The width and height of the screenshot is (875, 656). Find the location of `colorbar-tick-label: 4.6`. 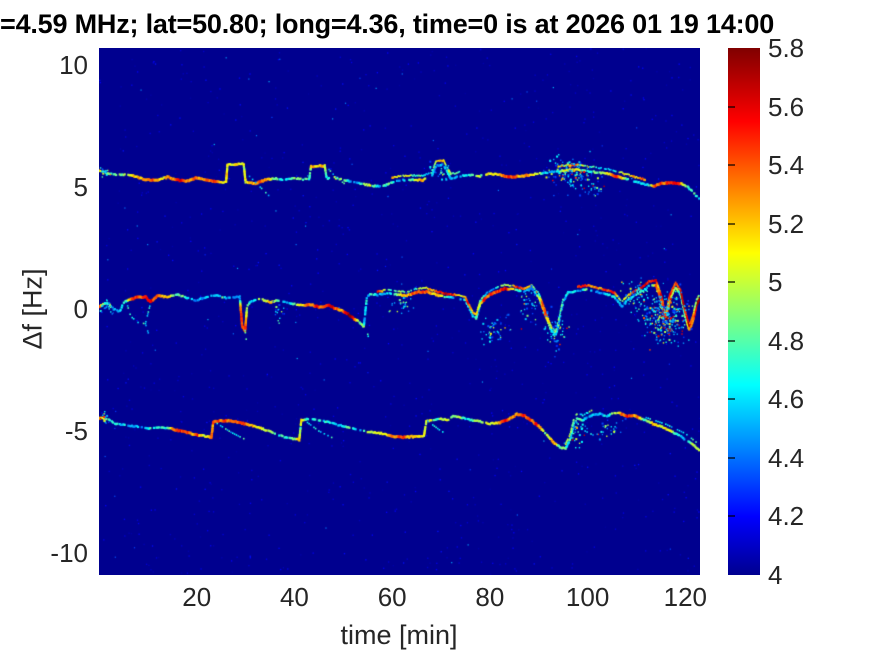

colorbar-tick-label: 4.6 is located at coordinates (786, 399).